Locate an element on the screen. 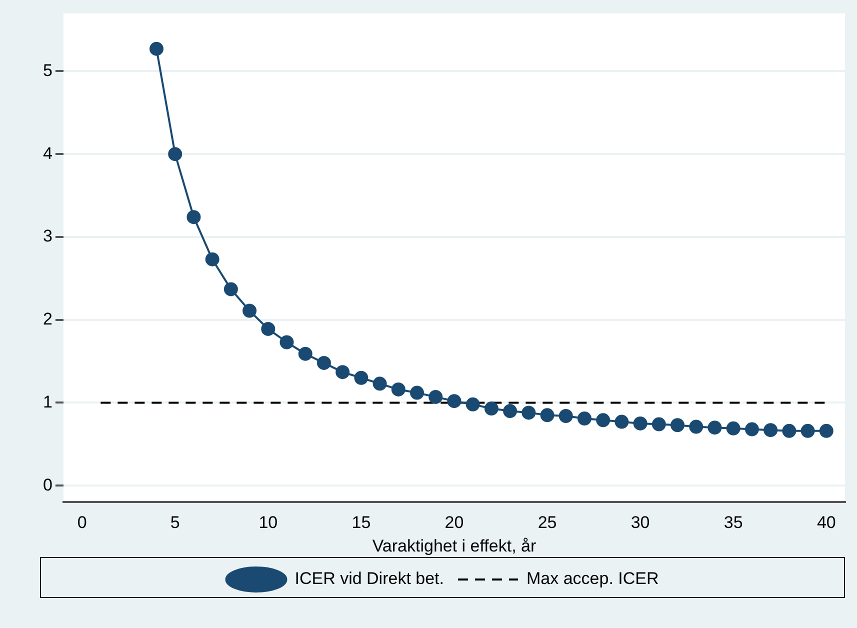 The image size is (857, 628). legend-label: Max accep. ICER is located at coordinates (592, 578).